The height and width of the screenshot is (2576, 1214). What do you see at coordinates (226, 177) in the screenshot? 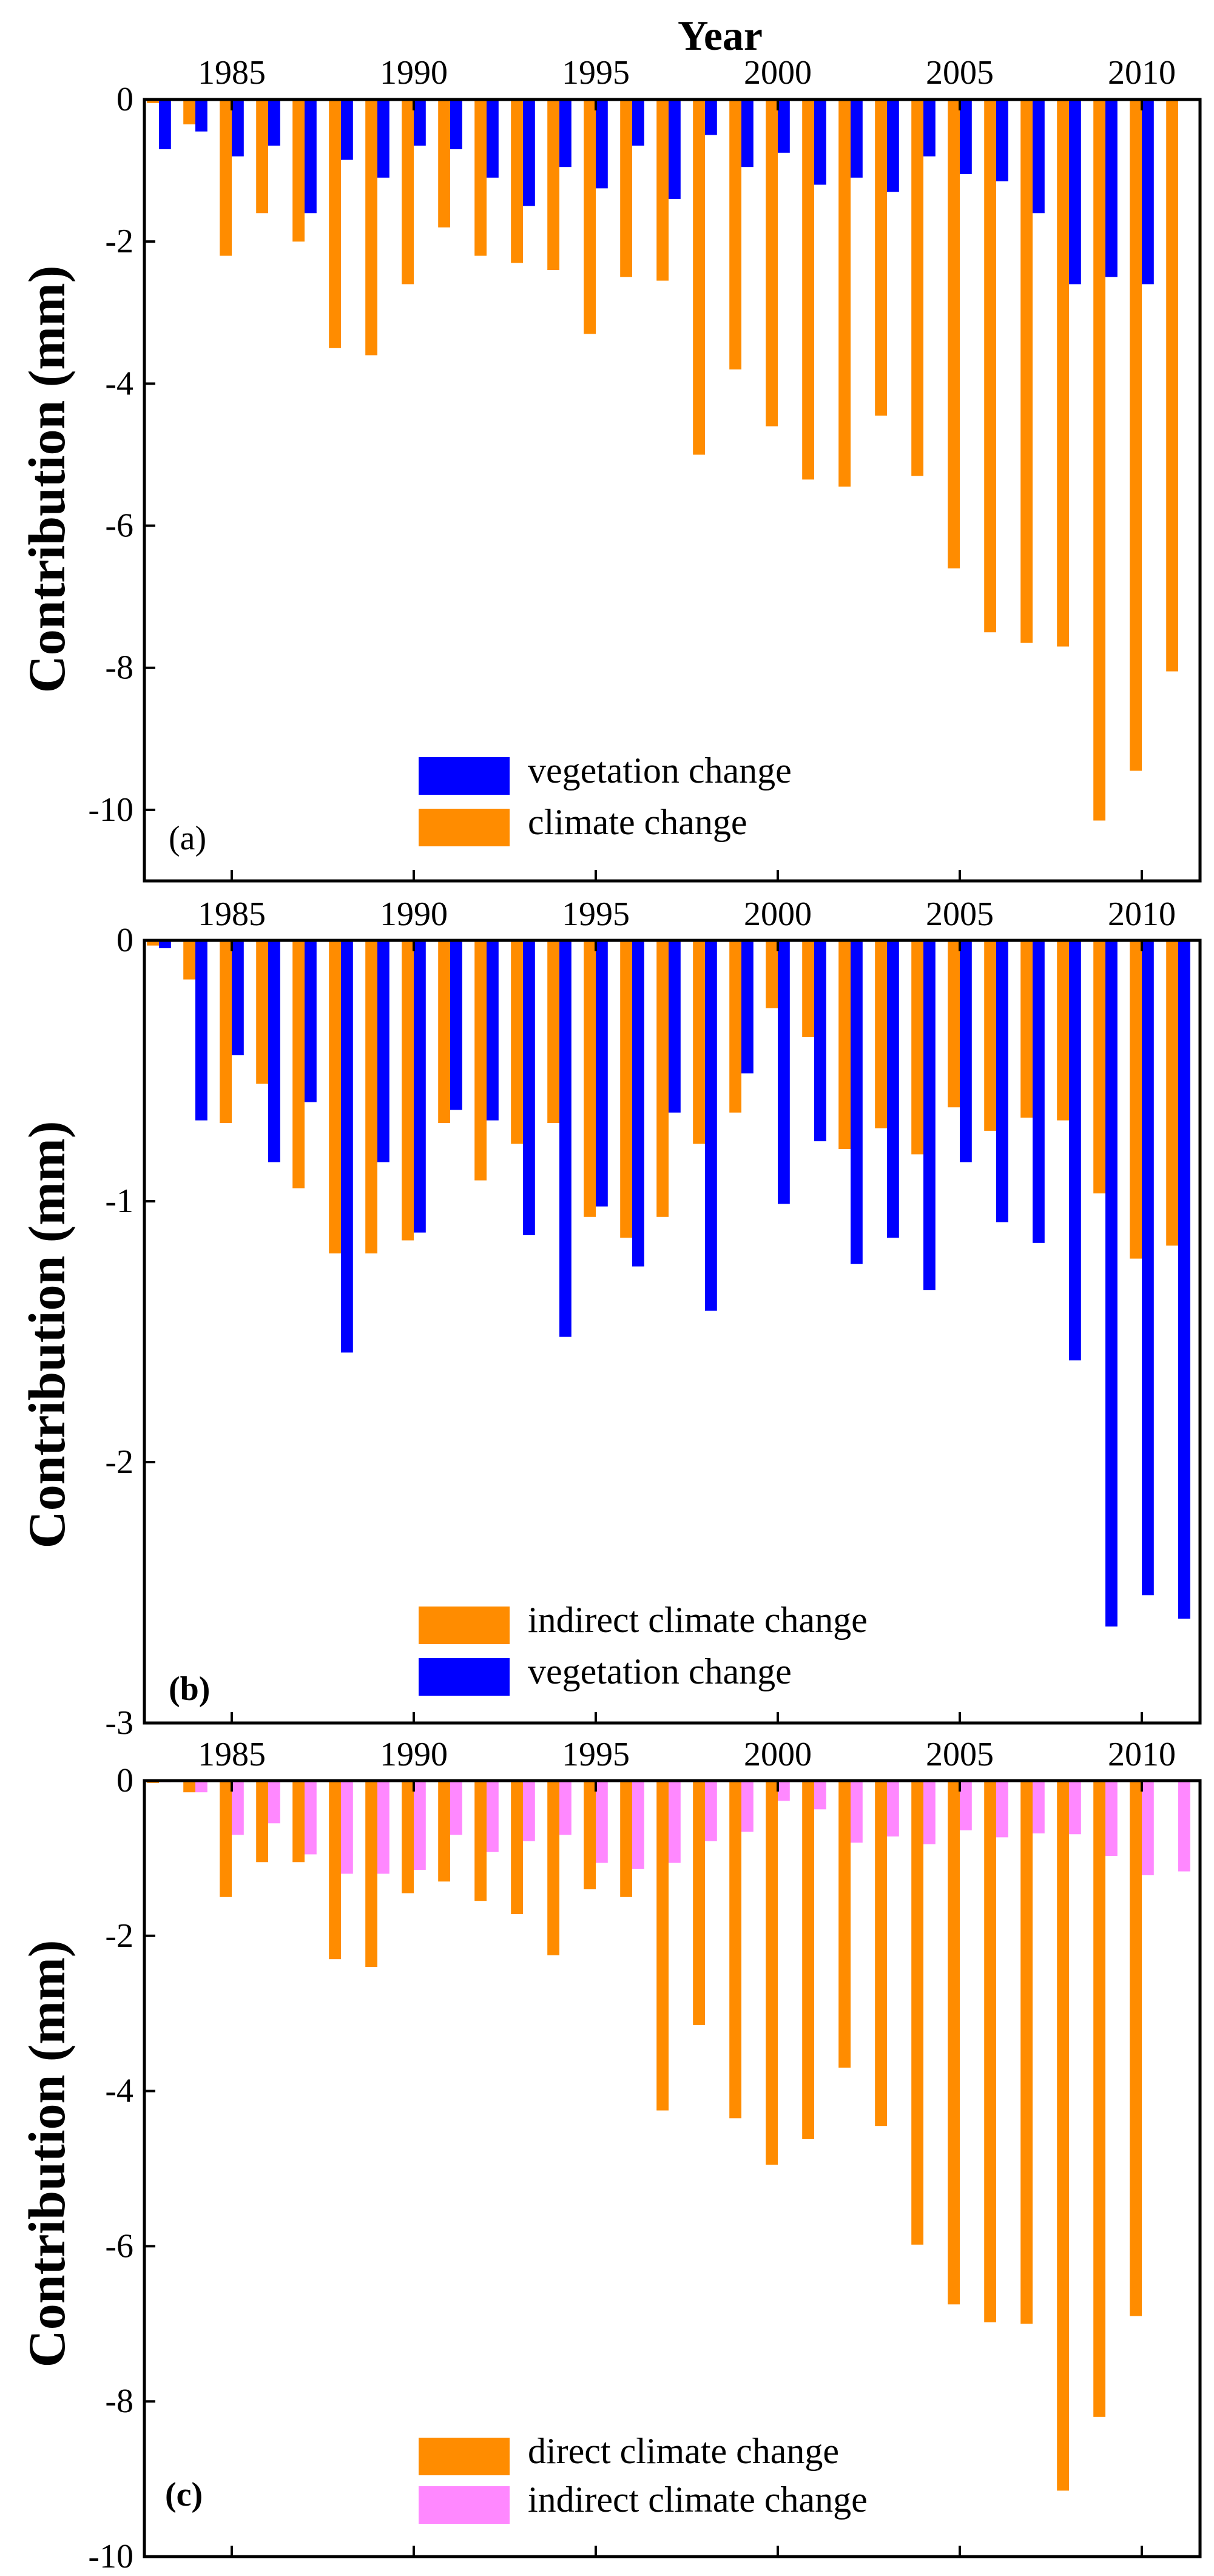
I see `bar-climate-change-1985` at bounding box center [226, 177].